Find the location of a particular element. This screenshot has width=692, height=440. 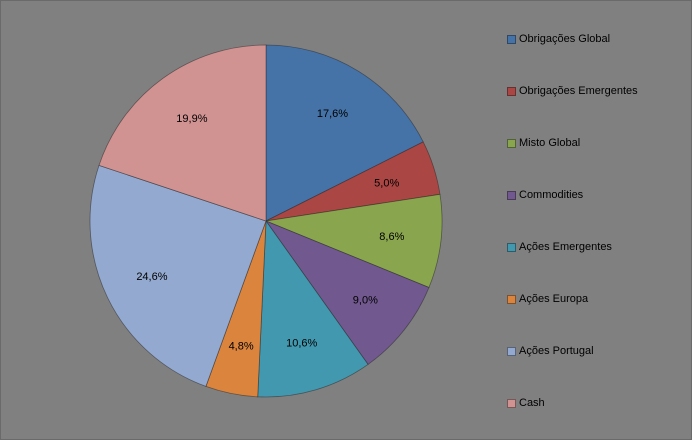

legend-label: Obrigações Global is located at coordinates (565, 39).